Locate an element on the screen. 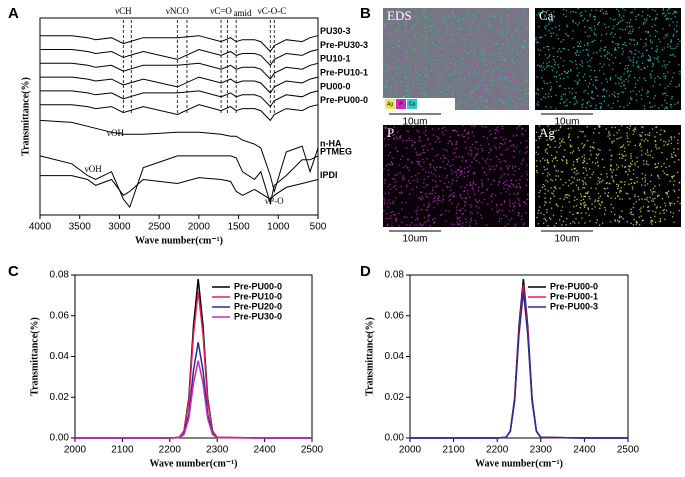 The width and height of the screenshot is (685, 477). x-tick-label: 1000 is located at coordinates (278, 227).